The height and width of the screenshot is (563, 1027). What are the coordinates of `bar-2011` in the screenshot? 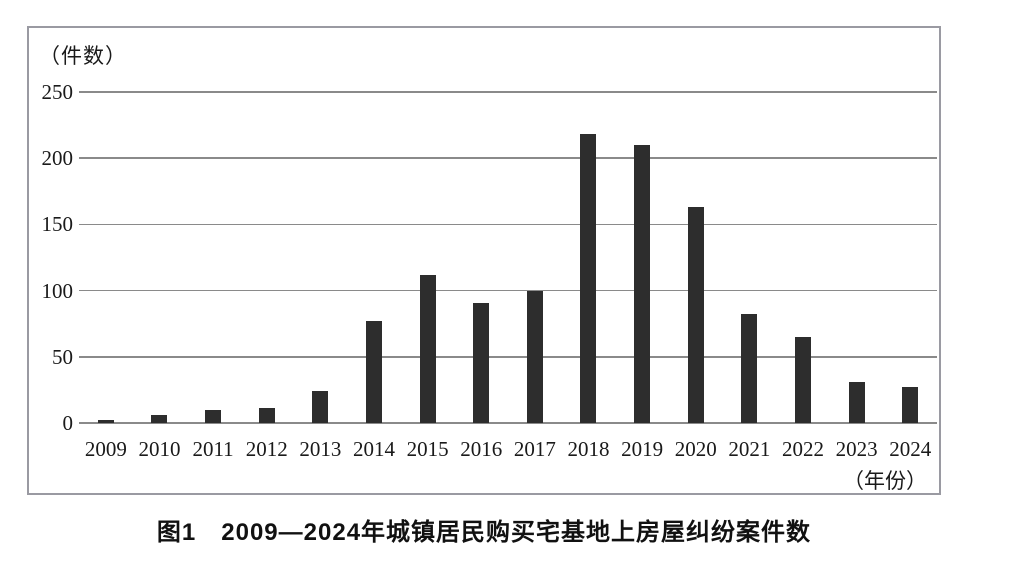 It's located at (213, 416).